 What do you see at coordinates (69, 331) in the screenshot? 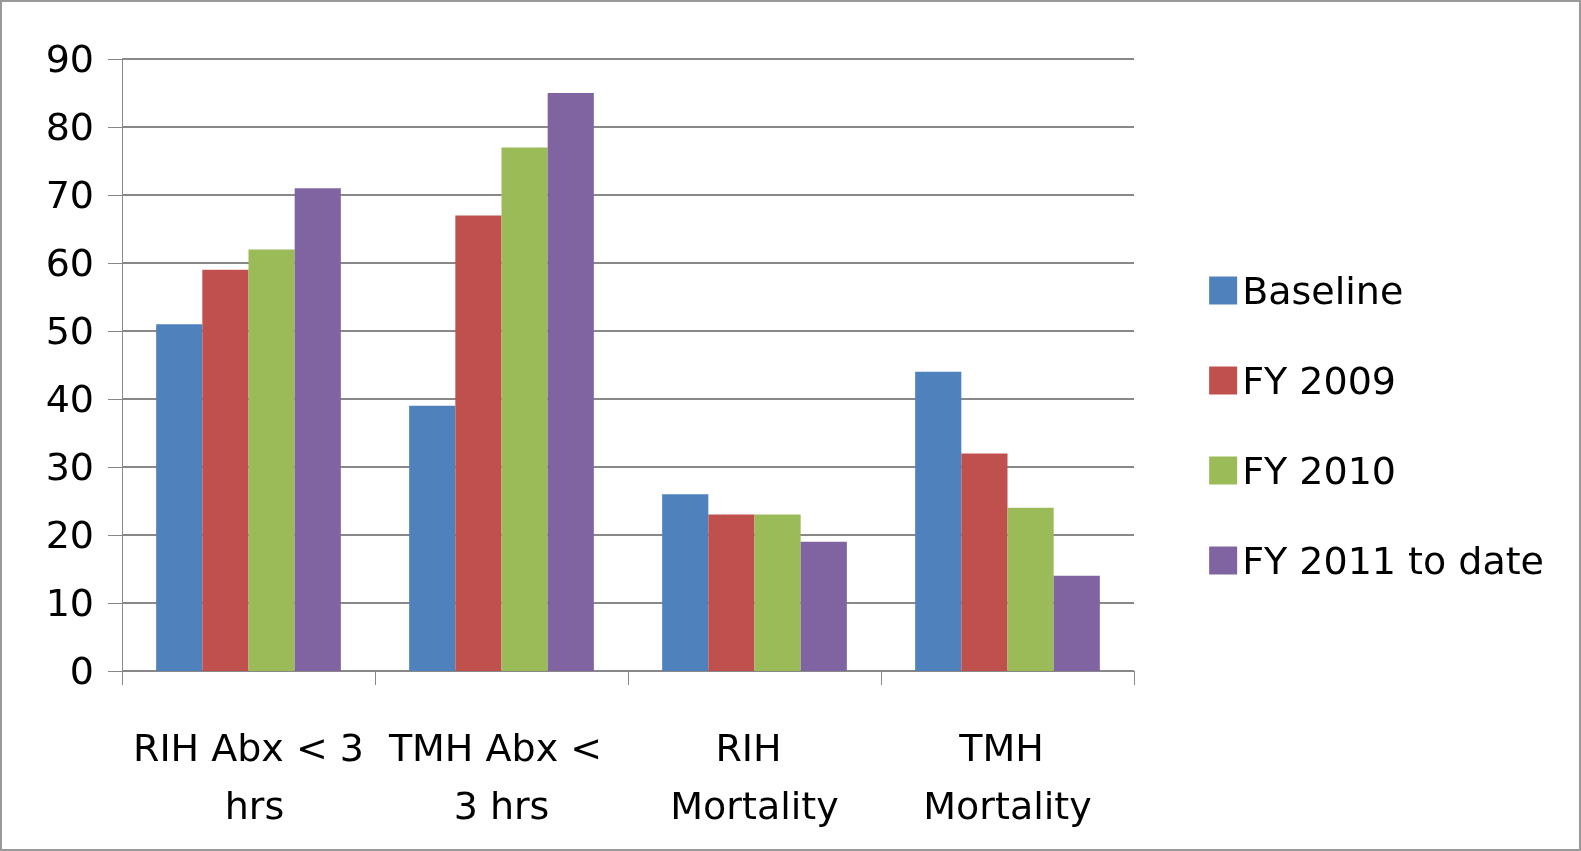
I see `y-tick-label: 50` at bounding box center [69, 331].